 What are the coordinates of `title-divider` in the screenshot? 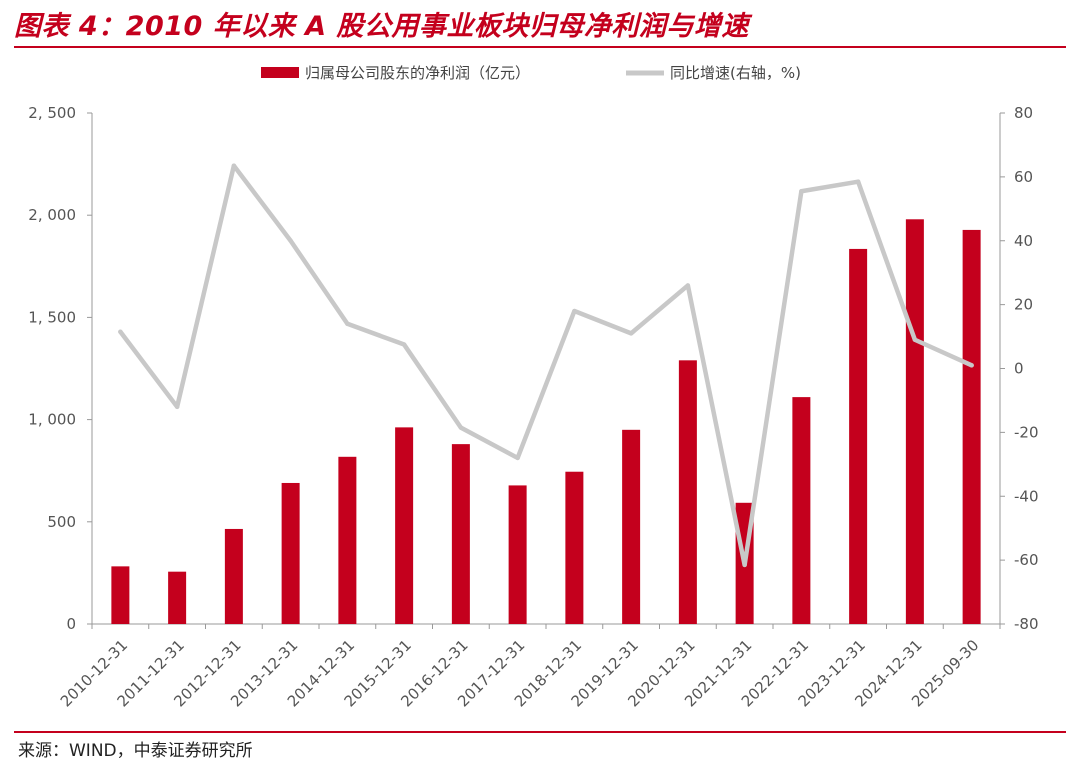 It's located at (540, 47).